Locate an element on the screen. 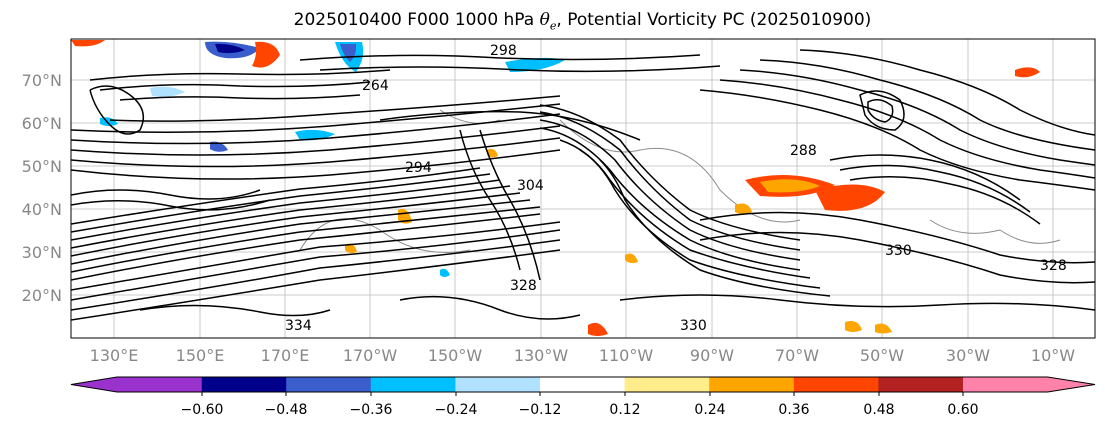 This screenshot has height=431, width=1105. lat-label: 50°N is located at coordinates (42, 166).